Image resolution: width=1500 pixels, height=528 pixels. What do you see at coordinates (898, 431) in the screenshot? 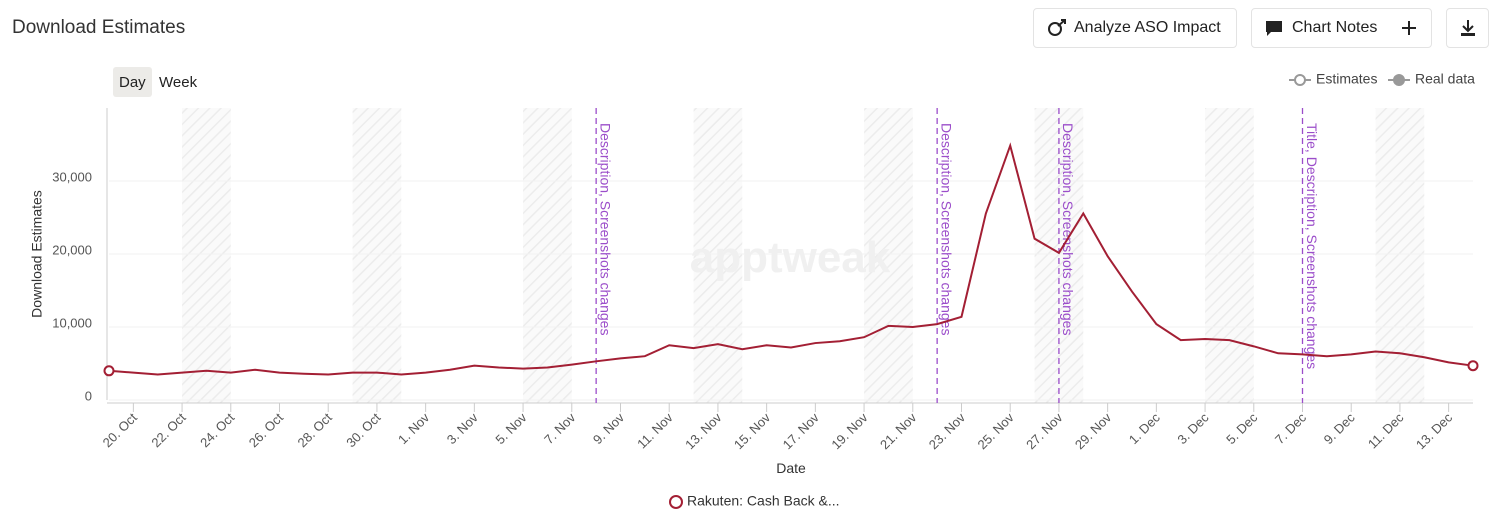
I see `x-tick-label: 21. Nov` at bounding box center [898, 431].